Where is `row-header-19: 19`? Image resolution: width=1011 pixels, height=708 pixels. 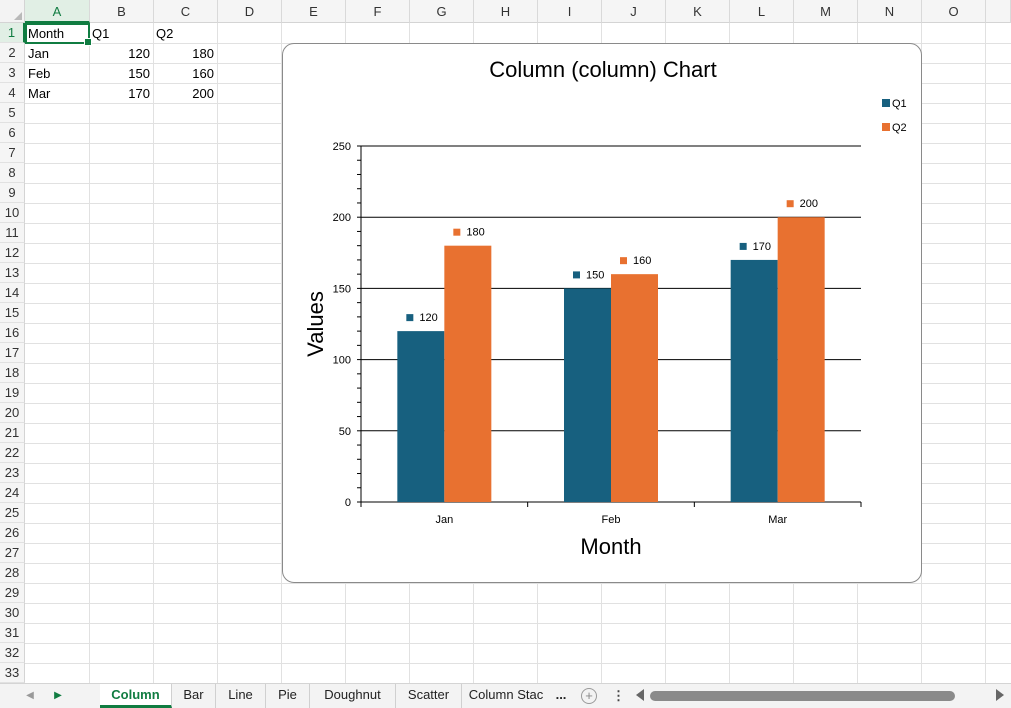 row-header-19: 19 is located at coordinates (12, 393).